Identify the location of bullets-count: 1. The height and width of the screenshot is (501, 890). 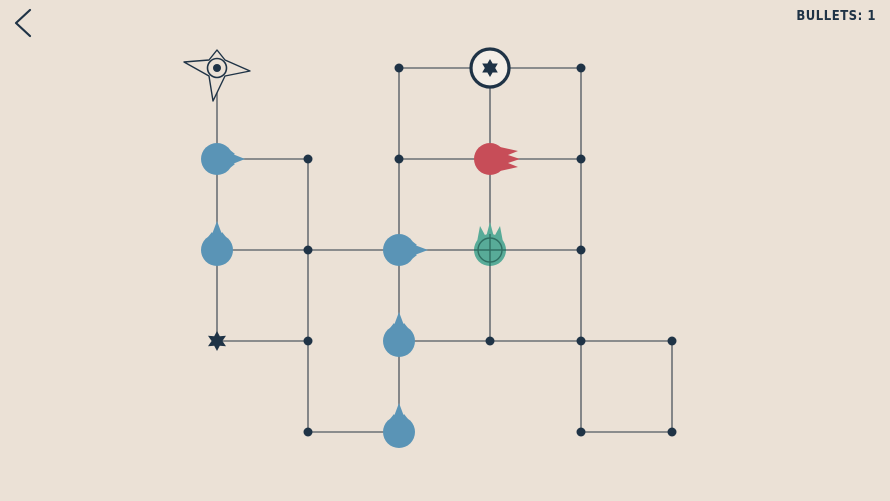
(871, 16).